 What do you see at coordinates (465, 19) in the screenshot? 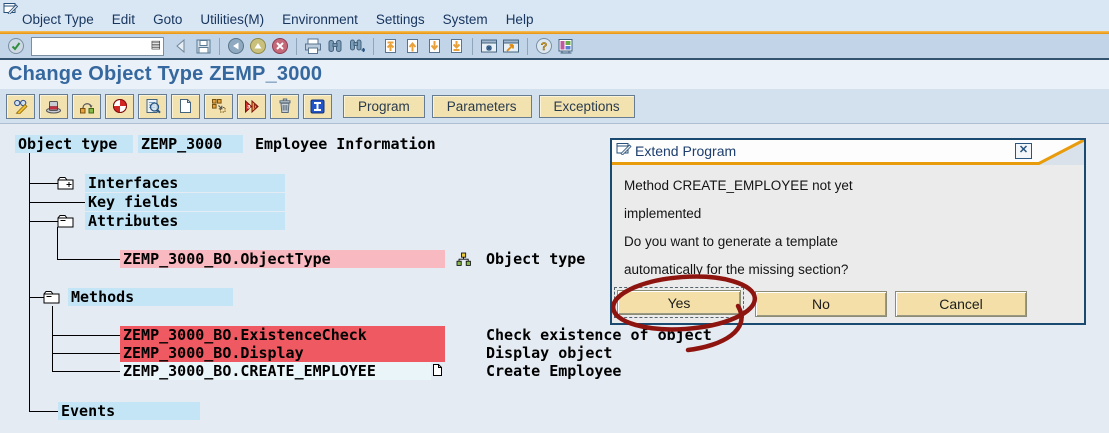
I see `menu-system: System` at bounding box center [465, 19].